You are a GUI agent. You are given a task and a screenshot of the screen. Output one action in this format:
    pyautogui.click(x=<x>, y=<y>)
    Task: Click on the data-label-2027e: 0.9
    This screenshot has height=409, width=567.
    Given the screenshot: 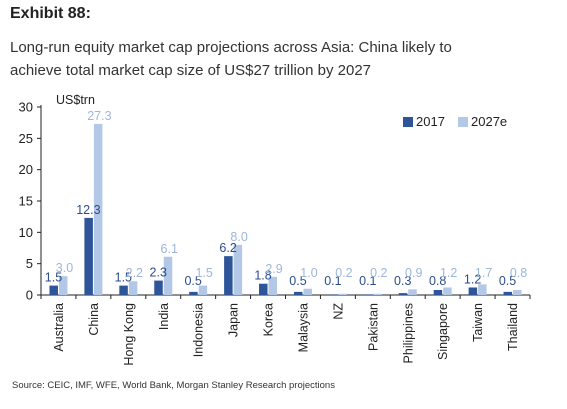 What is the action you would take?
    pyautogui.click(x=413, y=273)
    